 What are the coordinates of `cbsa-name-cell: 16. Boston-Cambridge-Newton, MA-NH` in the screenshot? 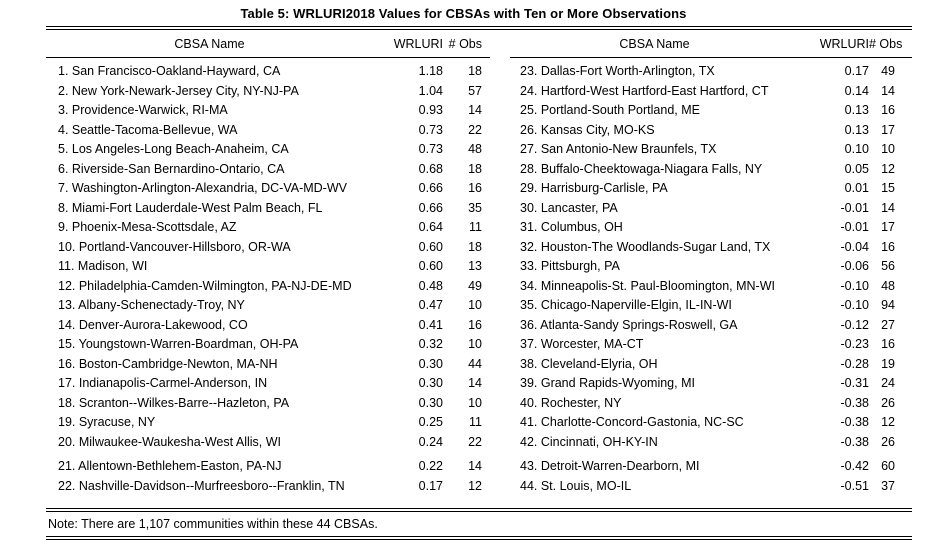 It's located at (168, 363).